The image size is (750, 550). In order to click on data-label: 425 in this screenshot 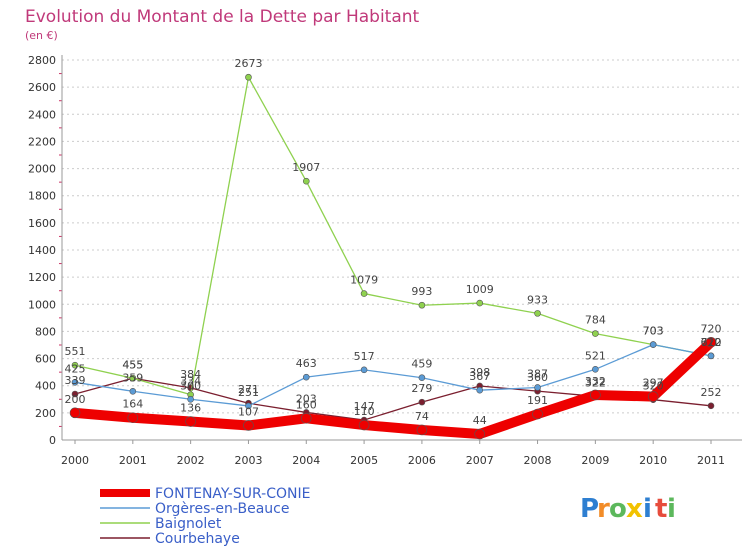, I will do `click(75, 368)`.